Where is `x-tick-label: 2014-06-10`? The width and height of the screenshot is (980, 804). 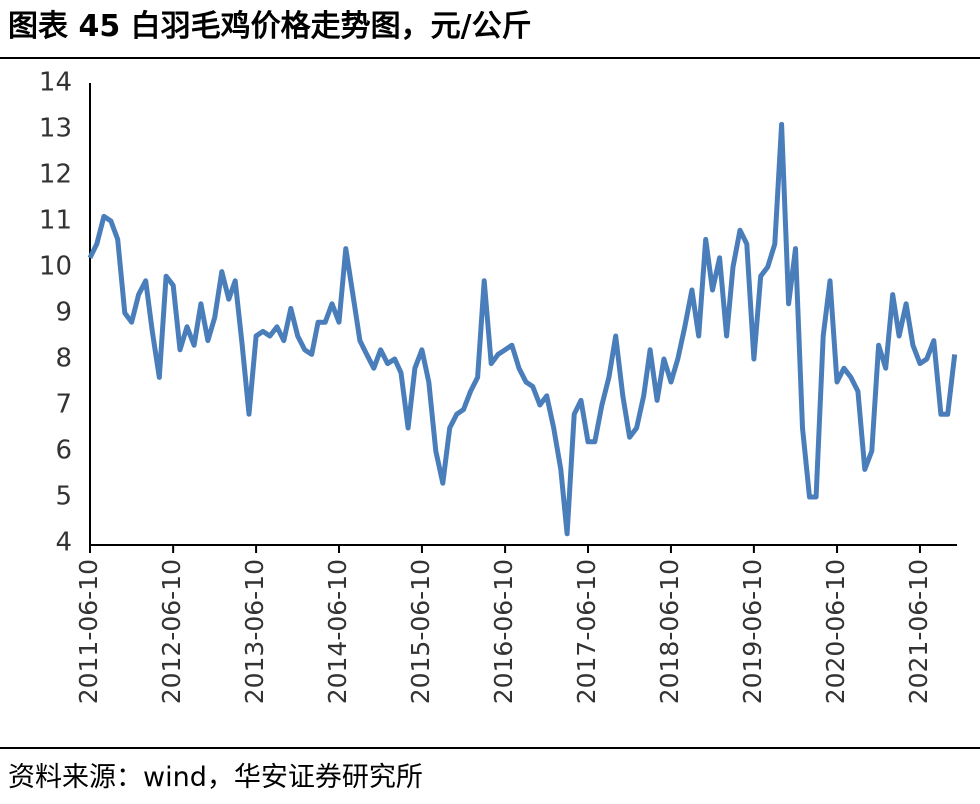 x-tick-label: 2014-06-10 is located at coordinates (337, 631).